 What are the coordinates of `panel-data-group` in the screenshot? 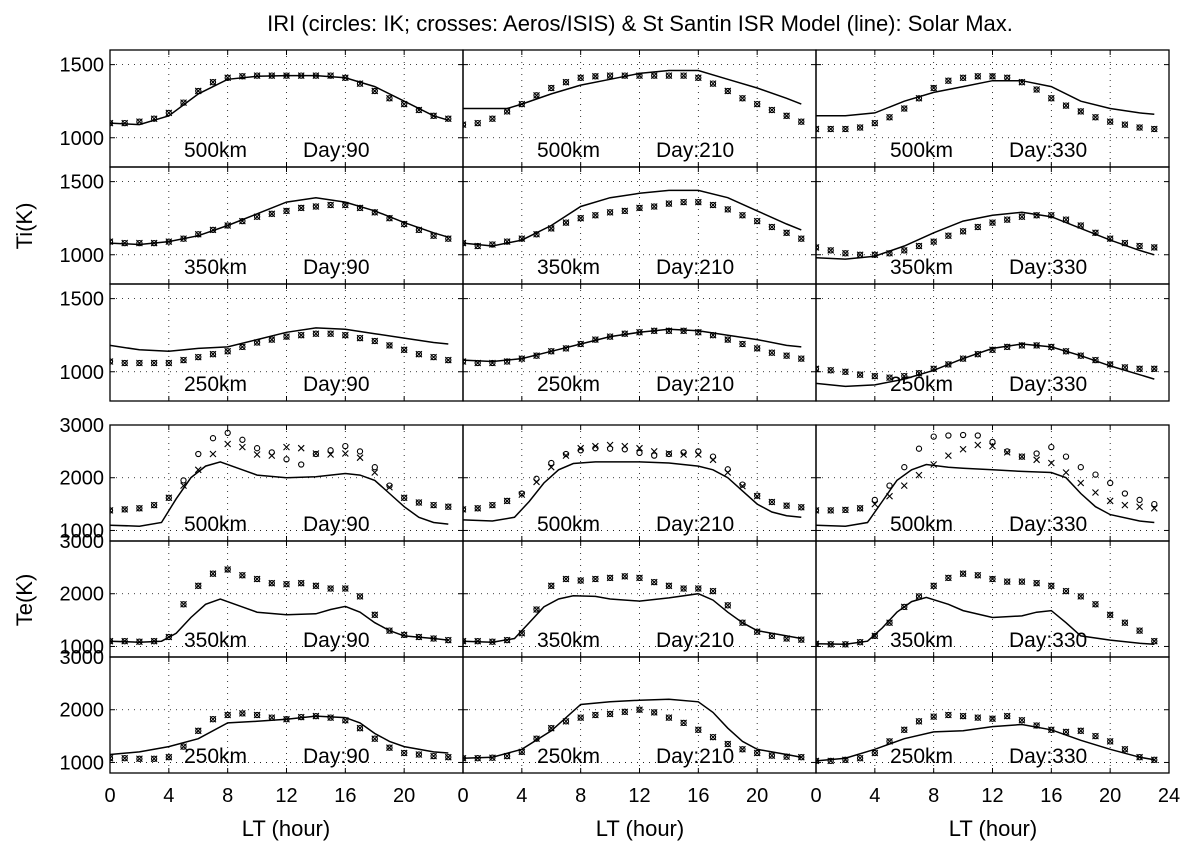 It's located at (987, 365).